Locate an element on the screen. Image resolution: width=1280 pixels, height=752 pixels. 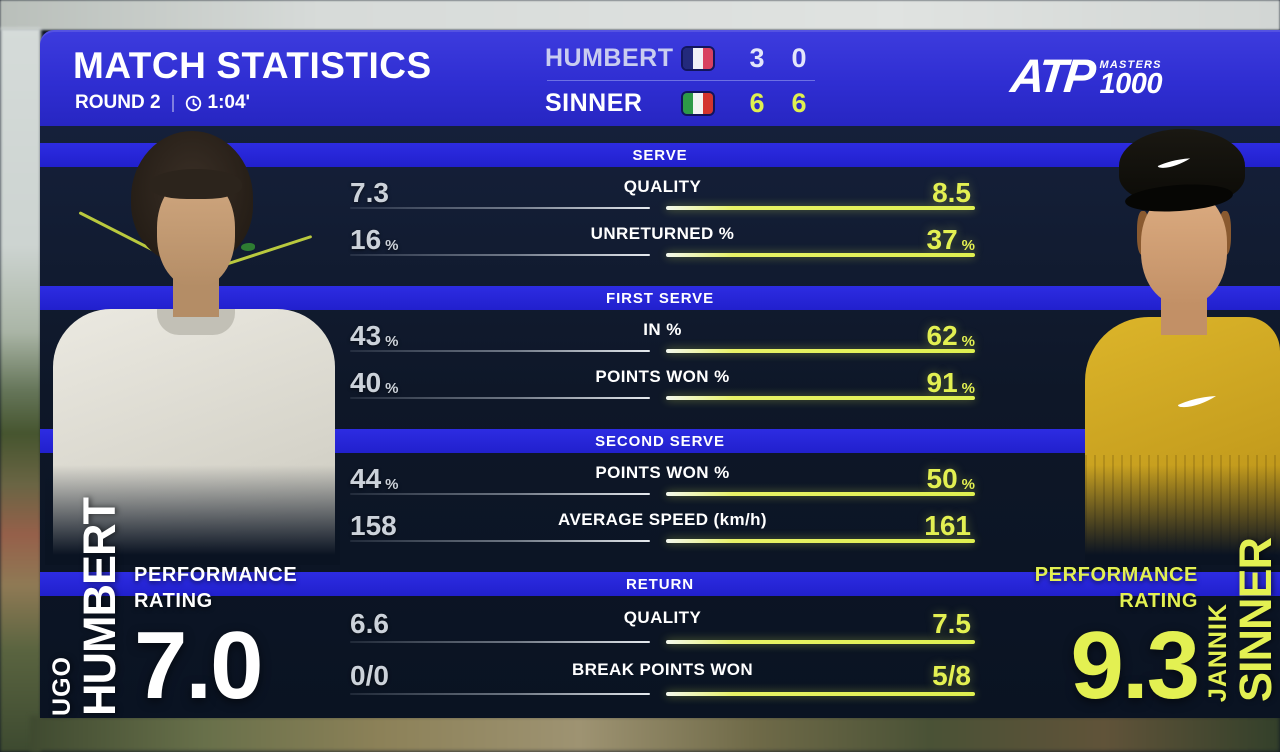
section-title: FIRST SERVE is located at coordinates (660, 298).